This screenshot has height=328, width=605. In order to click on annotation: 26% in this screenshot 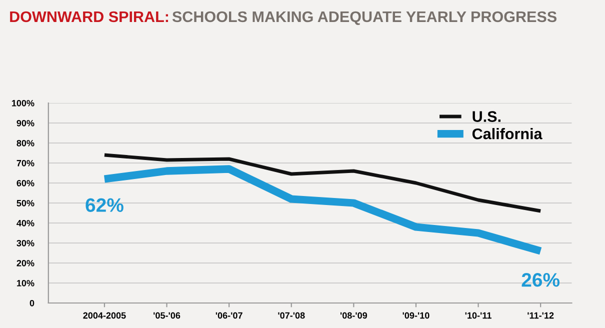, I will do `click(541, 280)`.